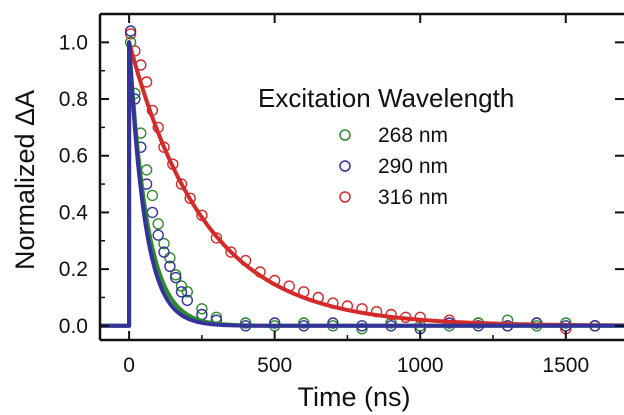 The image size is (624, 415). I want to click on legend-entry-290: 290 nm, so click(393, 166).